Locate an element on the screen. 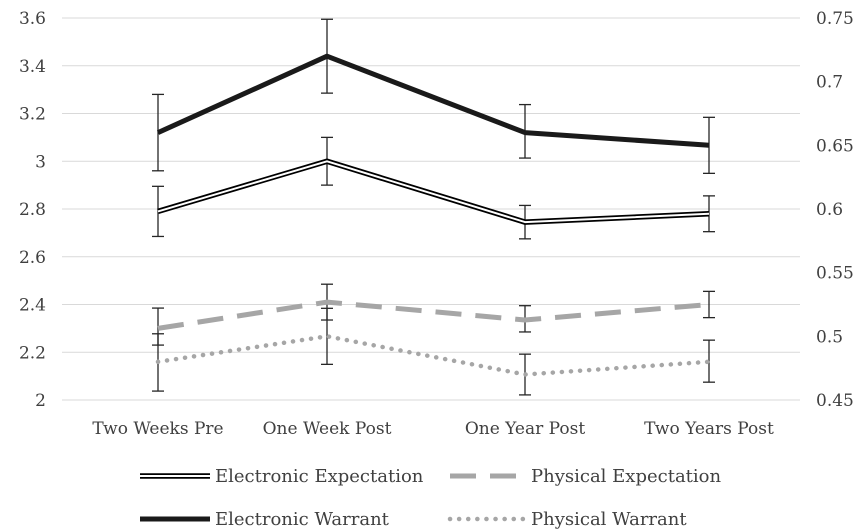  left-tick-label: 3.2 is located at coordinates (32, 115).